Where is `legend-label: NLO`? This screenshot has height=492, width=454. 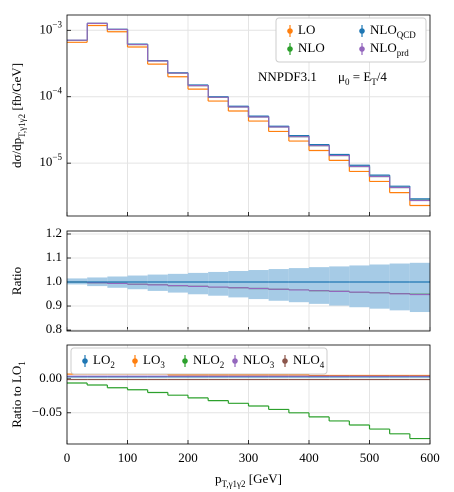
legend-label: NLO is located at coordinates (311, 47).